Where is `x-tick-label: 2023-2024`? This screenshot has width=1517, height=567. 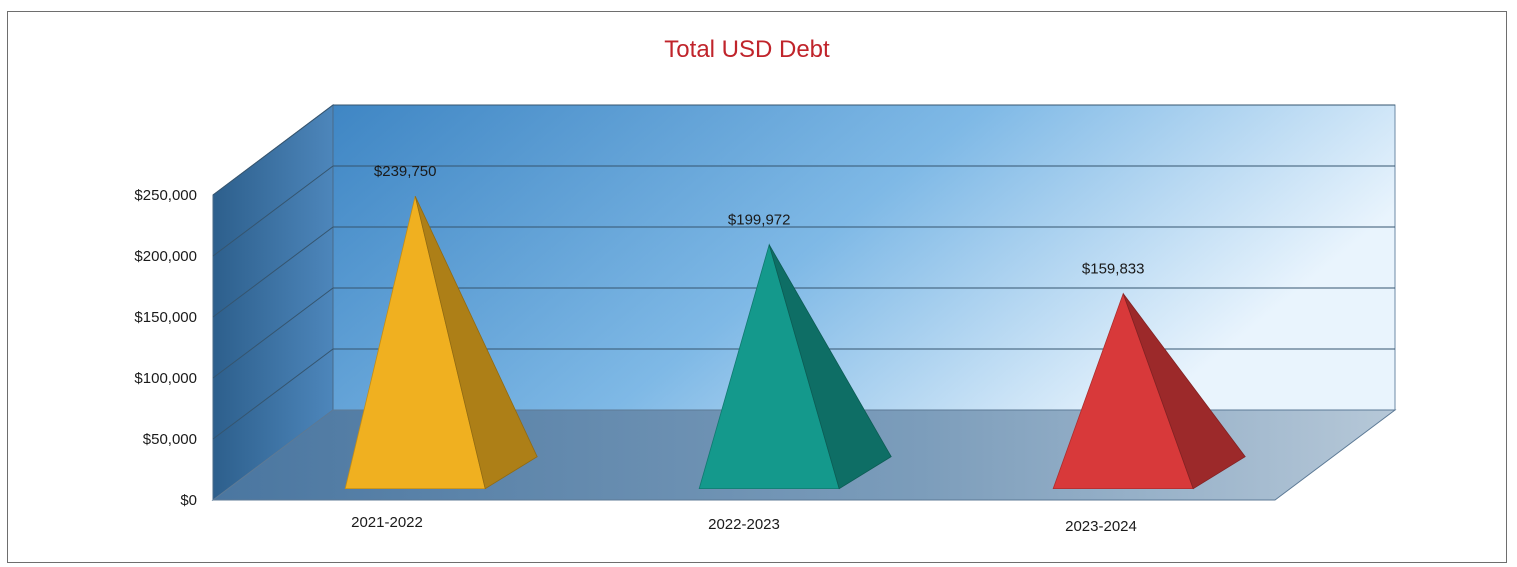
x-tick-label: 2023-2024 is located at coordinates (1101, 526).